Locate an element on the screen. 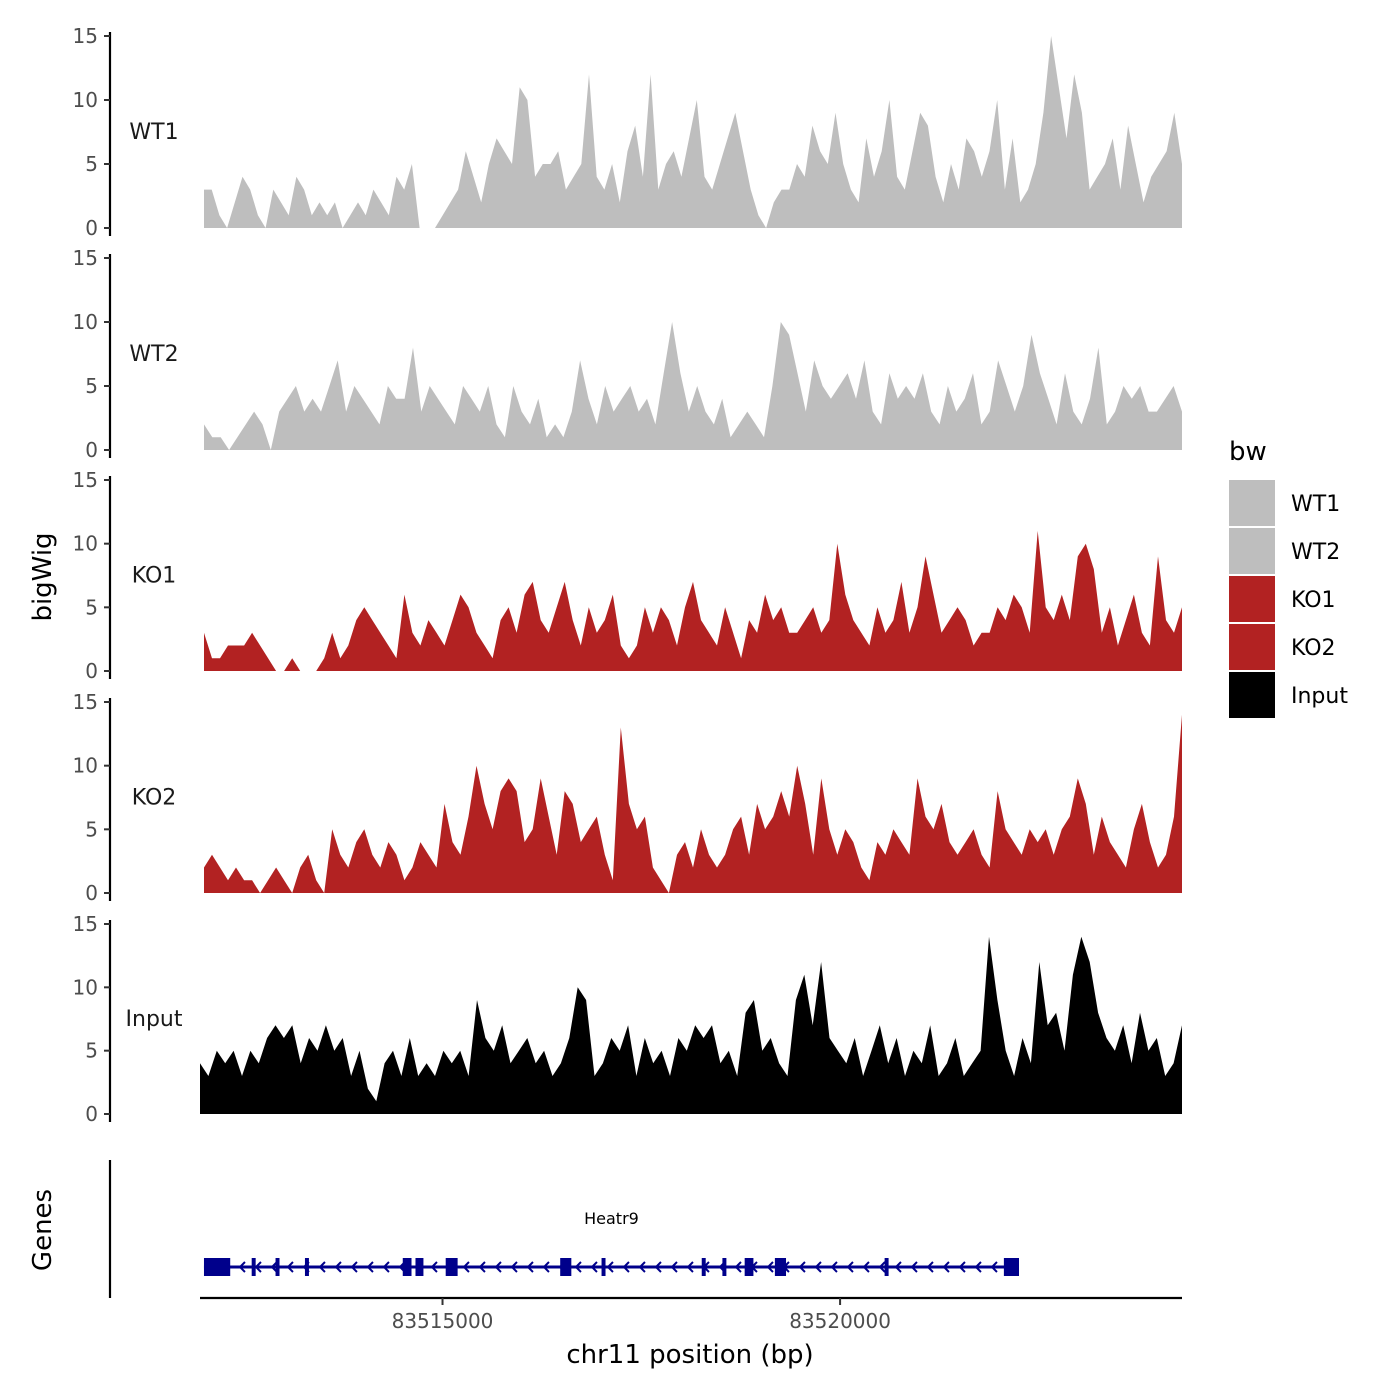  x-axis: 83515000 83520000 is located at coordinates (691, 1314).